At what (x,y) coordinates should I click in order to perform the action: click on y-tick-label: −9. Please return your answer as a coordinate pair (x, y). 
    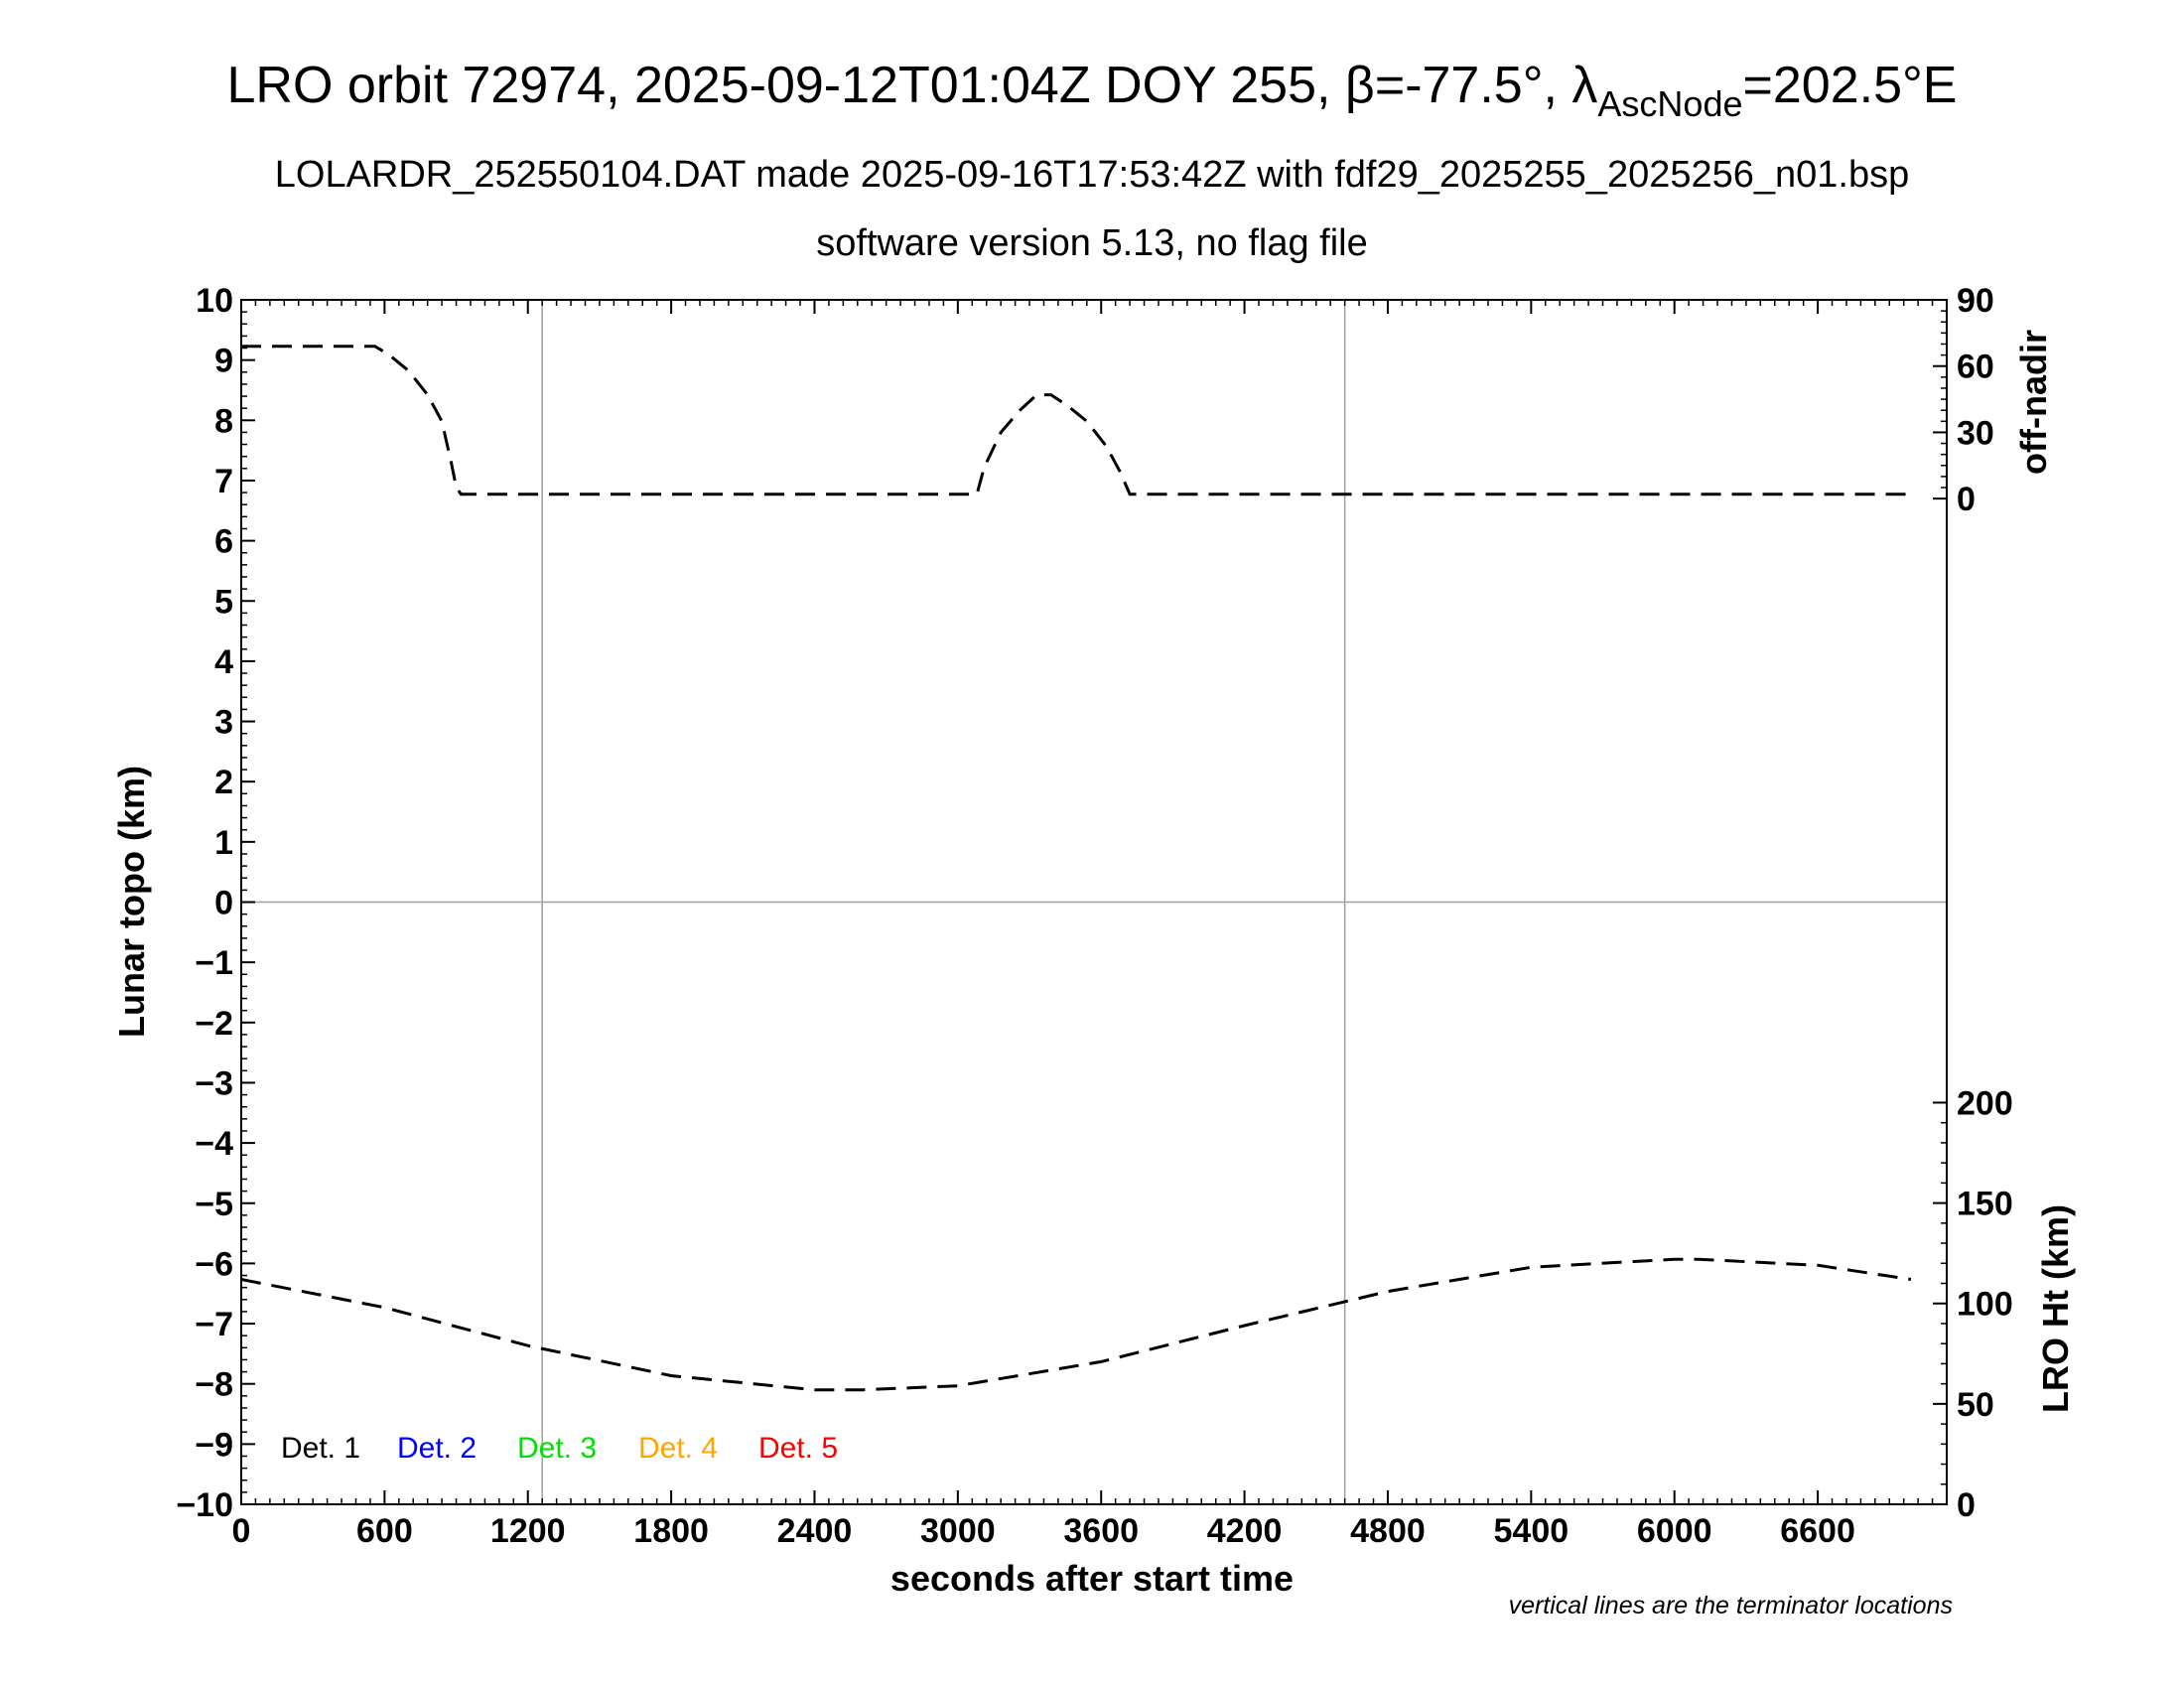
    Looking at the image, I should click on (214, 1445).